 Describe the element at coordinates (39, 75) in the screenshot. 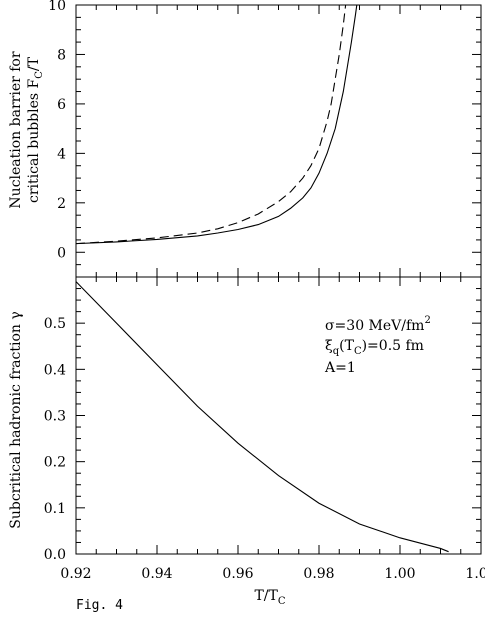

I see `top-ylabel-line2-sub: C` at that location.